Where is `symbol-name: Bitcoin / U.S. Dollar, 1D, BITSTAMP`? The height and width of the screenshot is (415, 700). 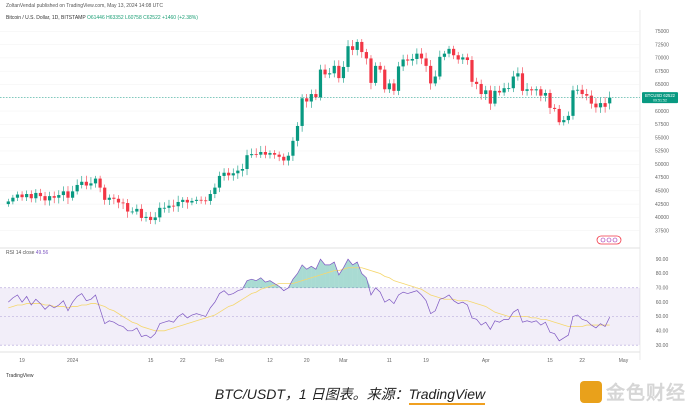
symbol-name: Bitcoin / U.S. Dollar, 1D, BITSTAMP is located at coordinates (46, 18).